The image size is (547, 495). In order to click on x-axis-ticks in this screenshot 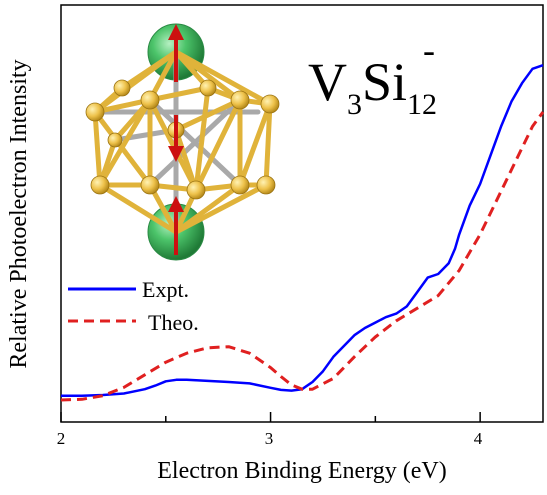, I will do `click(270, 417)`.